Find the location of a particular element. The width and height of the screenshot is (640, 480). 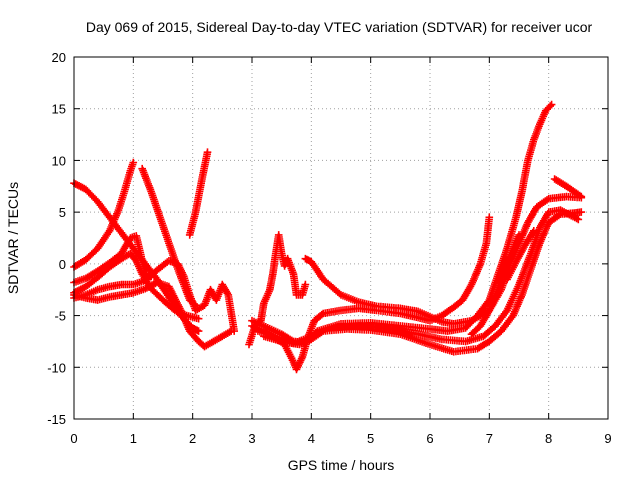

y-tick-label: 20 is located at coordinates (59, 57).